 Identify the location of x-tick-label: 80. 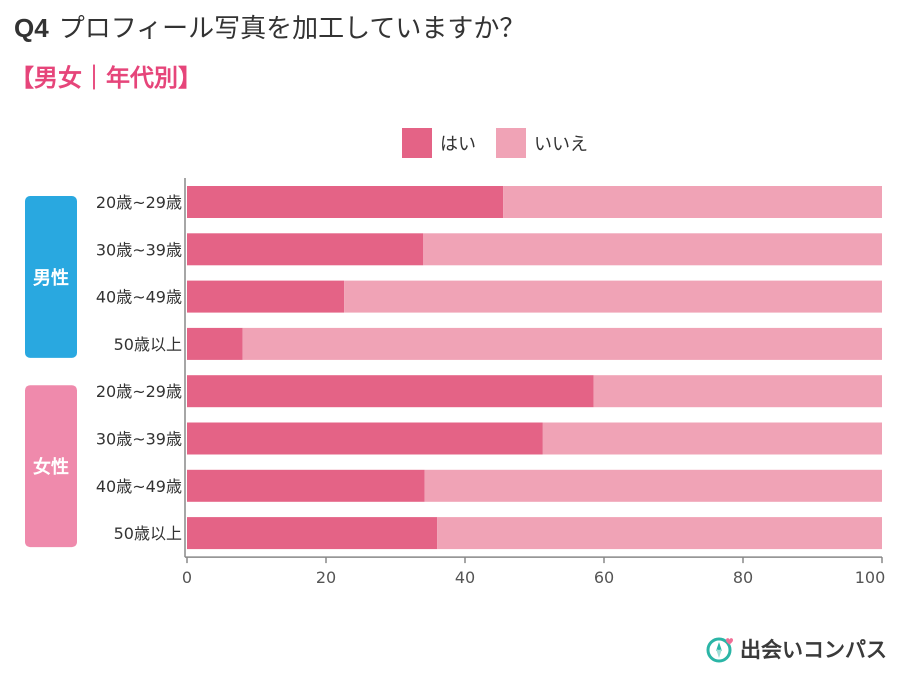
(743, 577).